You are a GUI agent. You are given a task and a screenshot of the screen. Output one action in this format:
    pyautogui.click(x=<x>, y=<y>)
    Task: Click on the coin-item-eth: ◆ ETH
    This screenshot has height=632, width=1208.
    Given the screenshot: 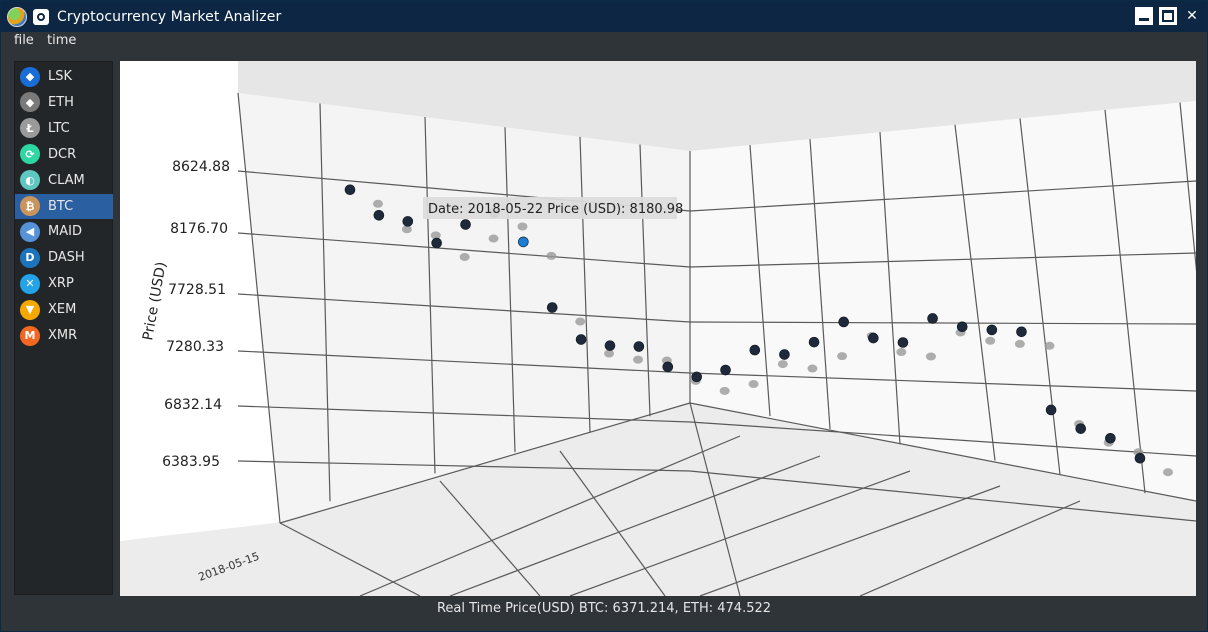 What is the action you would take?
    pyautogui.click(x=64, y=102)
    